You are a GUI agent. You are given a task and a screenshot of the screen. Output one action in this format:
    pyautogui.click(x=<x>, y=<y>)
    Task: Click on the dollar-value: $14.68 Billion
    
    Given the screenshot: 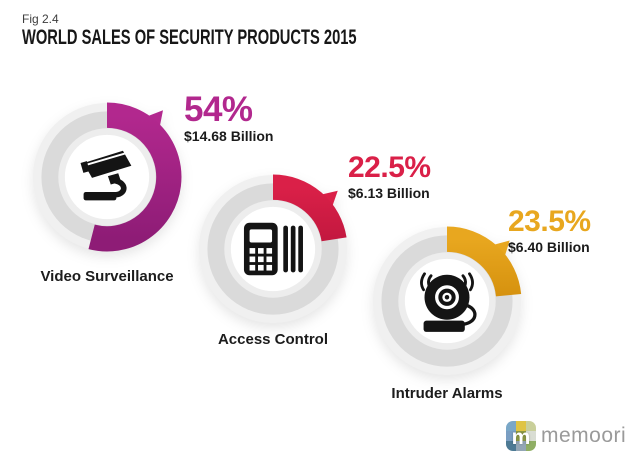 What is the action you would take?
    pyautogui.click(x=229, y=136)
    